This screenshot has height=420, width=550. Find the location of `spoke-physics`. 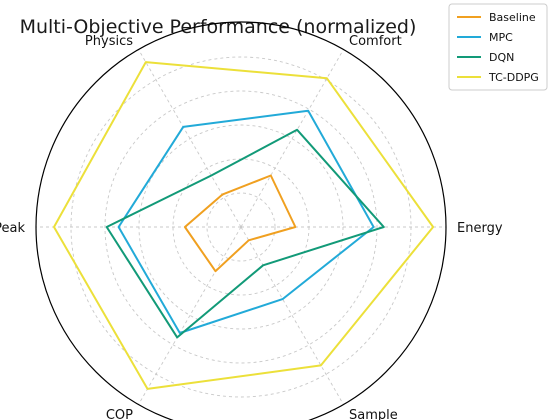

spoke-physics is located at coordinates (190, 138).